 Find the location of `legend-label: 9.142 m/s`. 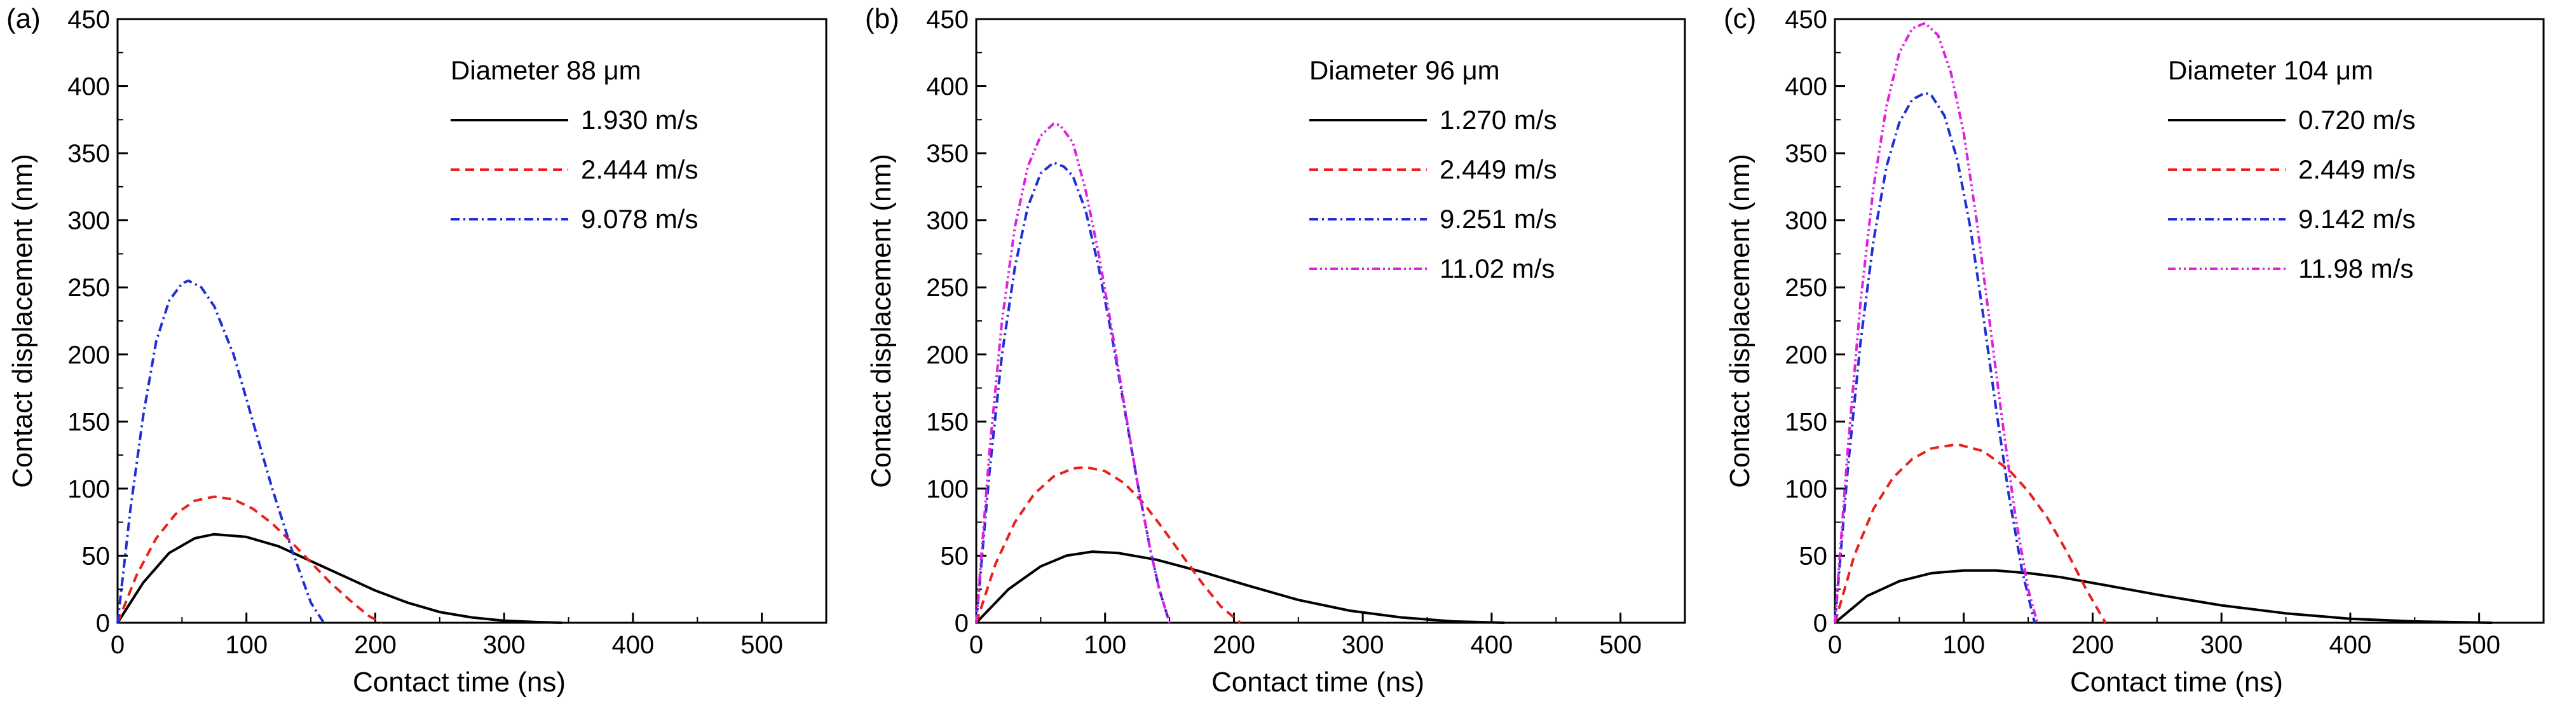

legend-label: 9.142 m/s is located at coordinates (2356, 219).